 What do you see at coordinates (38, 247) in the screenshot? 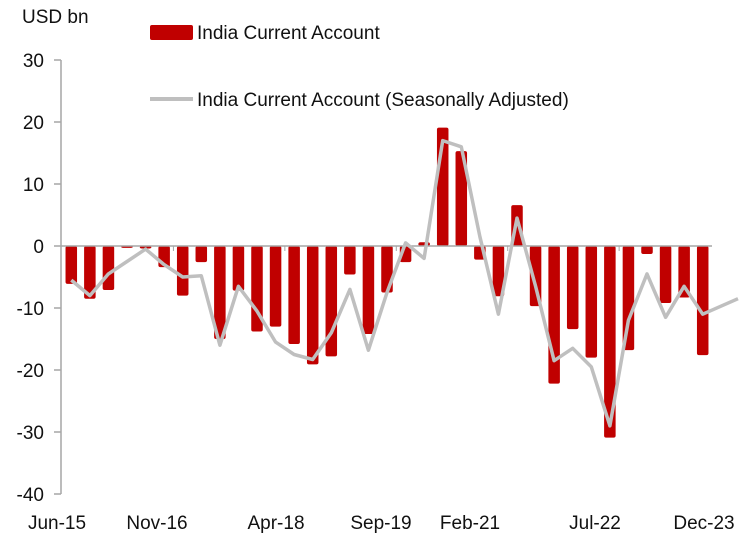
I see `y-tick-label: 0` at bounding box center [38, 247].